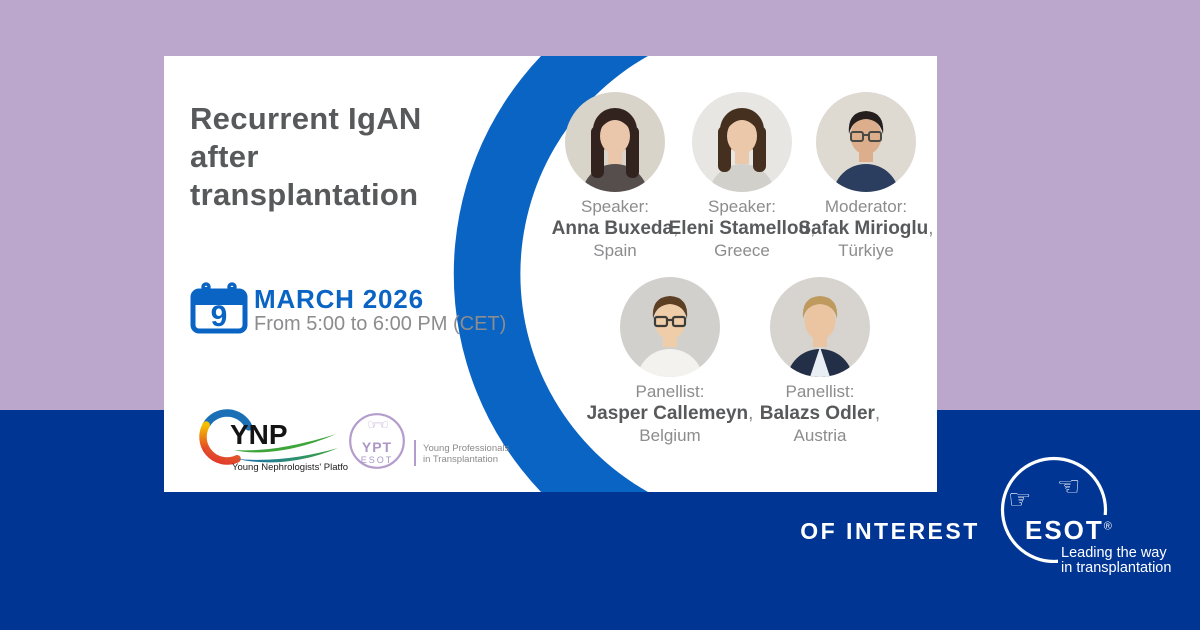  I want to click on event-title: Recurrent IgAN after transplantation, so click(350, 157).